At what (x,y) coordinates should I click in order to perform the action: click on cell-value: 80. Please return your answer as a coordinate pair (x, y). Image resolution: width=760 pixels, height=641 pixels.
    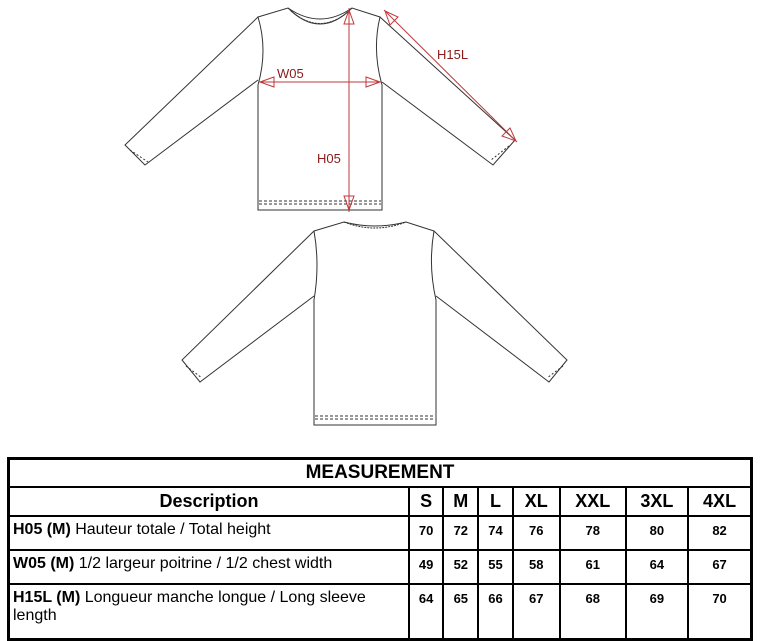
    Looking at the image, I should click on (657, 533).